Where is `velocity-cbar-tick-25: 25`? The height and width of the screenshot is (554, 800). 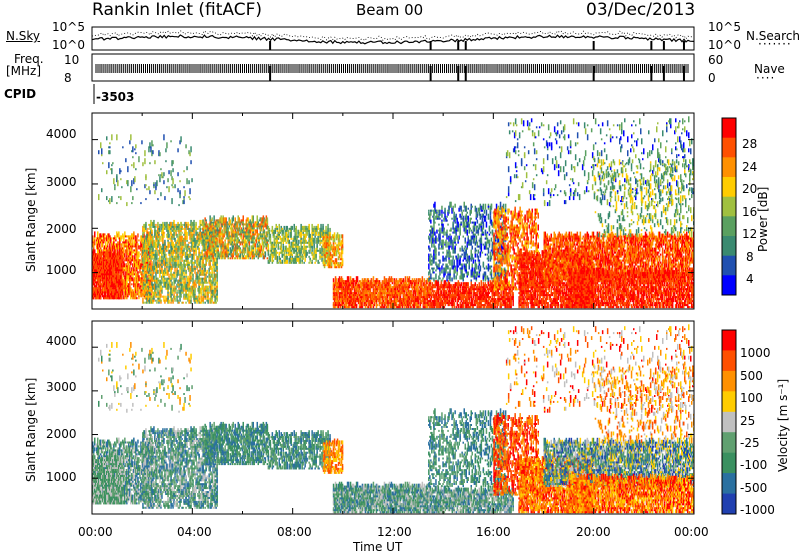
velocity-cbar-tick-25: 25 is located at coordinates (747, 421).